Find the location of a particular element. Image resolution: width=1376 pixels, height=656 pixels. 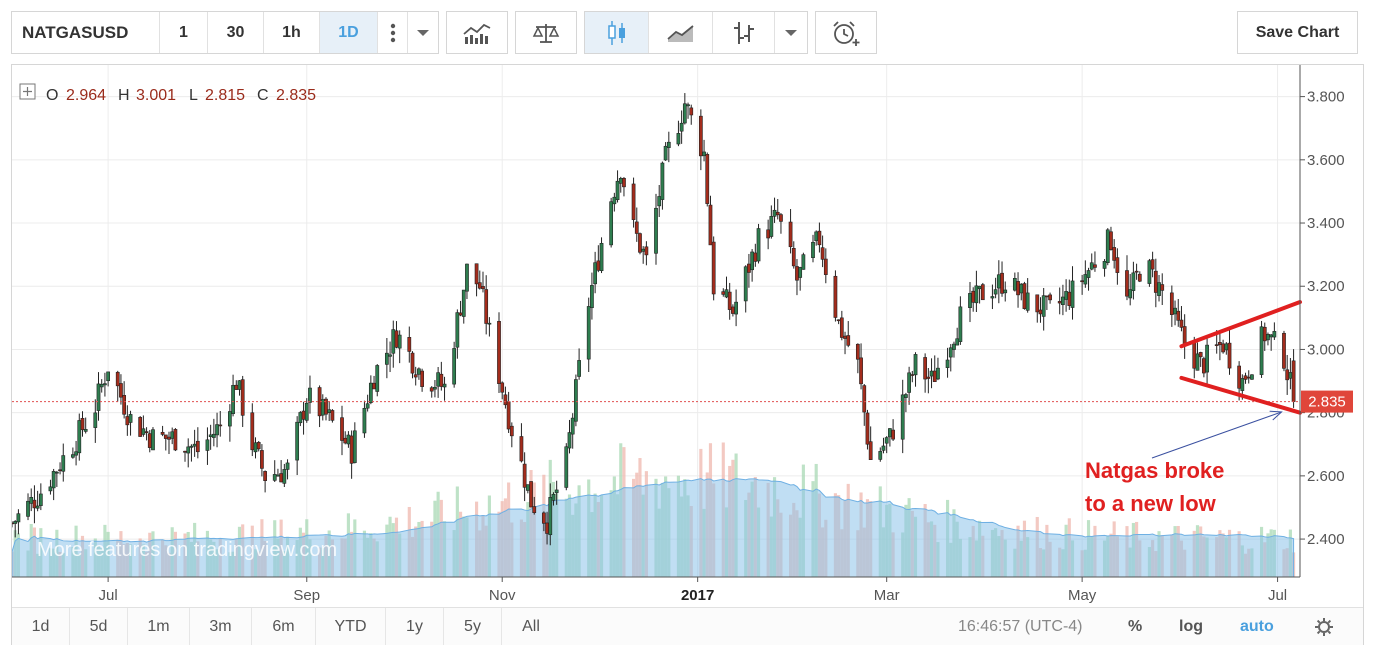

range-ytd-button: YTD is located at coordinates (351, 626).